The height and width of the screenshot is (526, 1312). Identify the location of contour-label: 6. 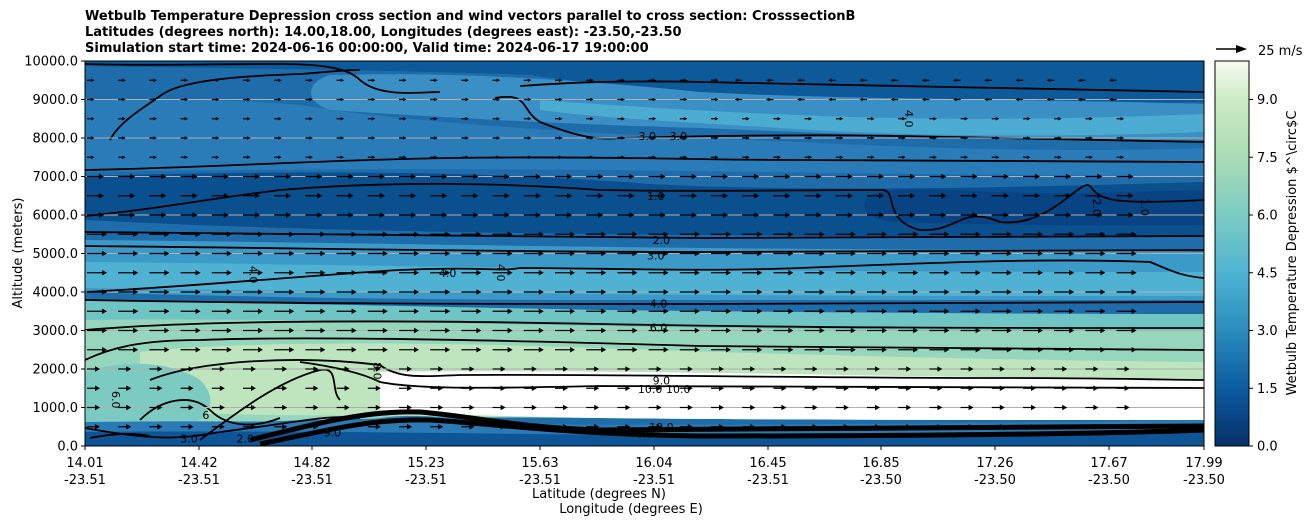
(205, 415).